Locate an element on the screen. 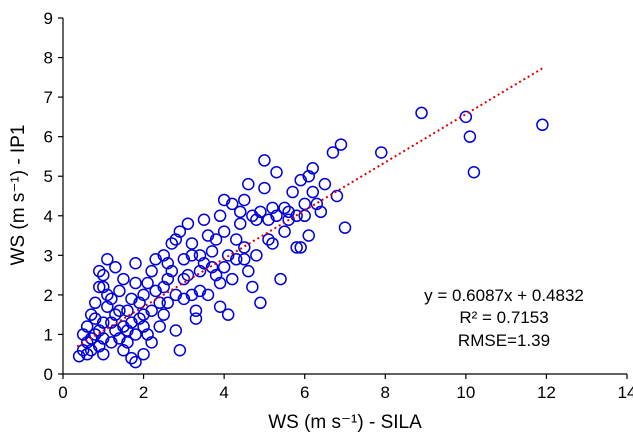  y-tick-label: 6 is located at coordinates (48, 137).